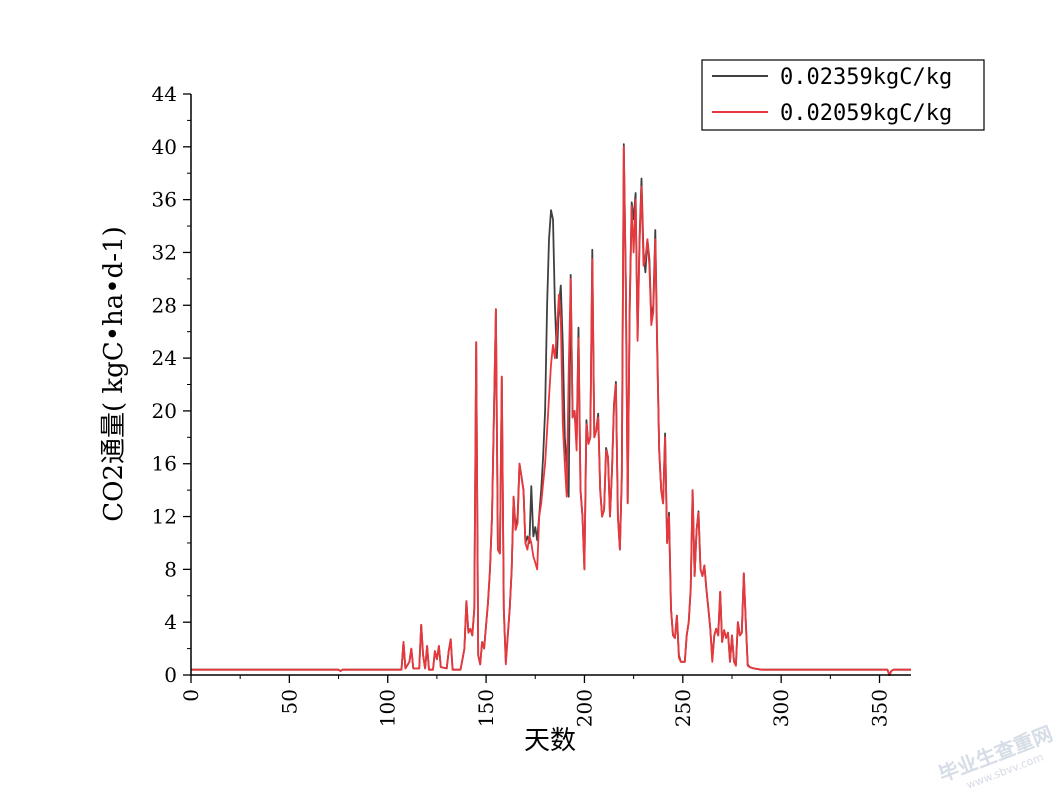 Image resolution: width=1058 pixels, height=809 pixels. What do you see at coordinates (584, 708) in the screenshot?
I see `x-tick-label: 200` at bounding box center [584, 708].